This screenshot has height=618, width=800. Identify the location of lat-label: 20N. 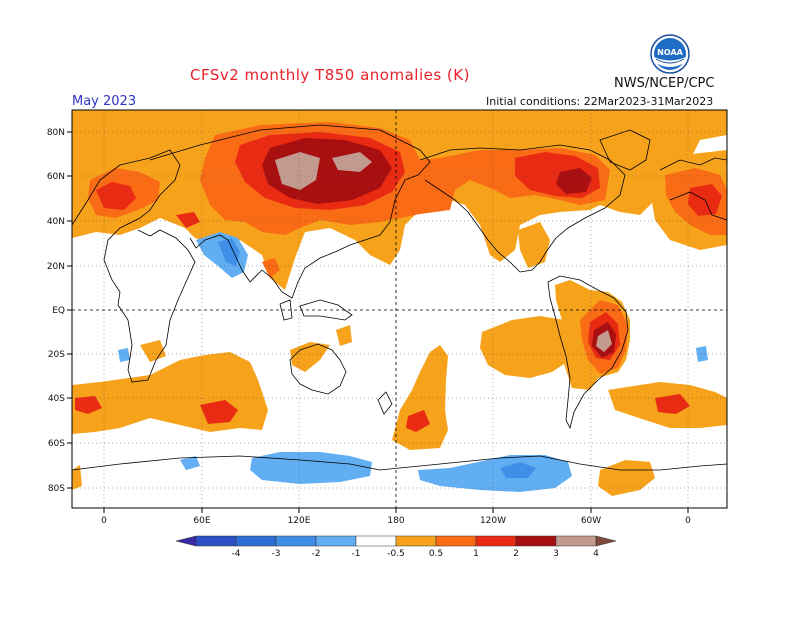
(56, 267).